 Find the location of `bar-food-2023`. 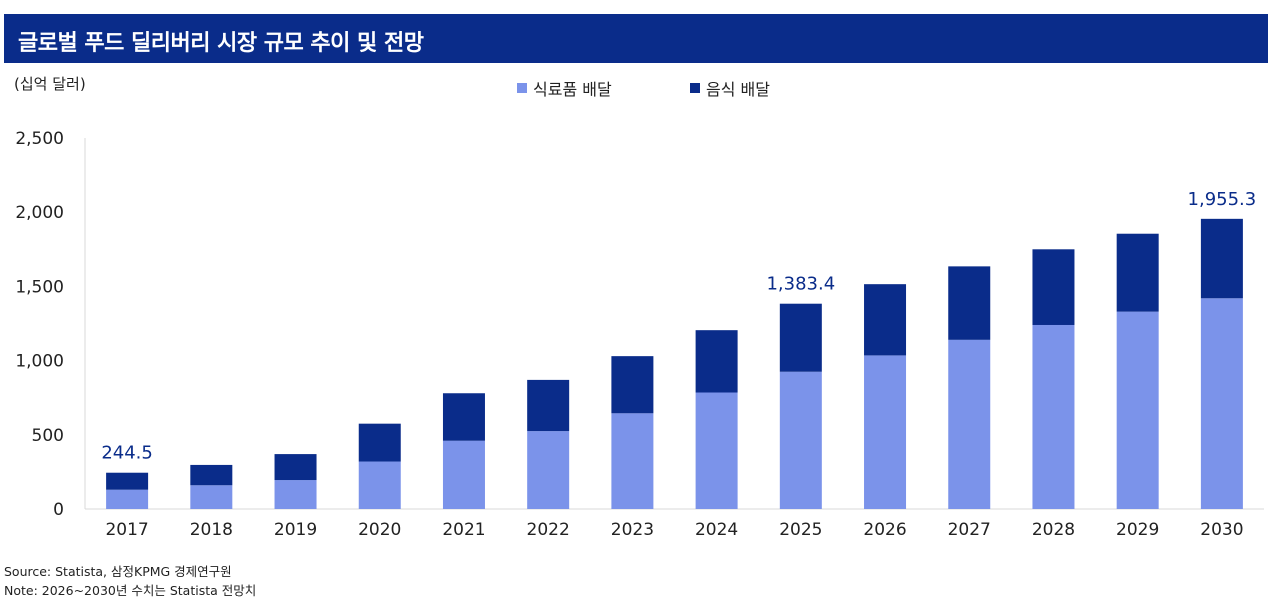

bar-food-2023 is located at coordinates (632, 385).